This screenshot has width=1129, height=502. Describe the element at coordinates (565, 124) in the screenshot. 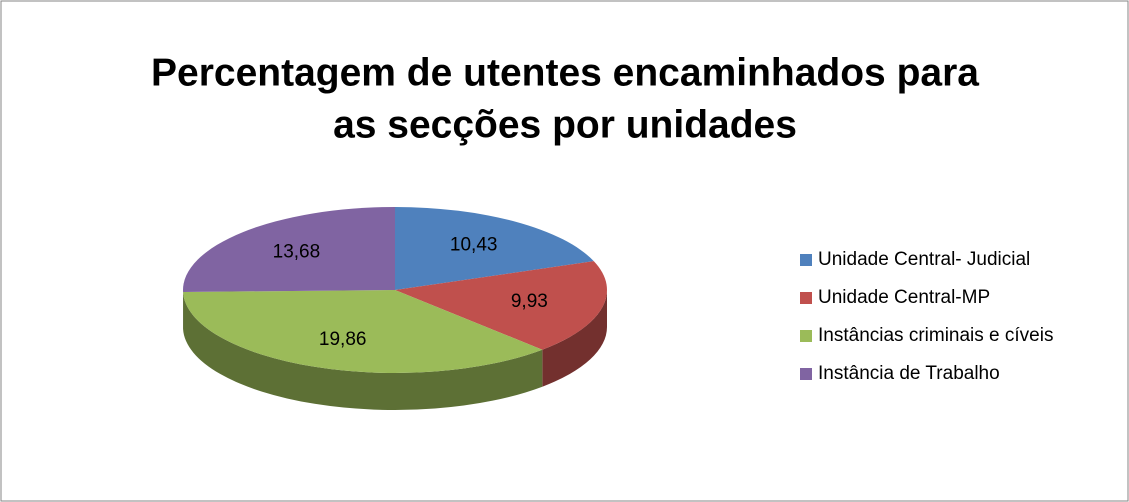

I see `chart-title: as secções por unidades` at that location.